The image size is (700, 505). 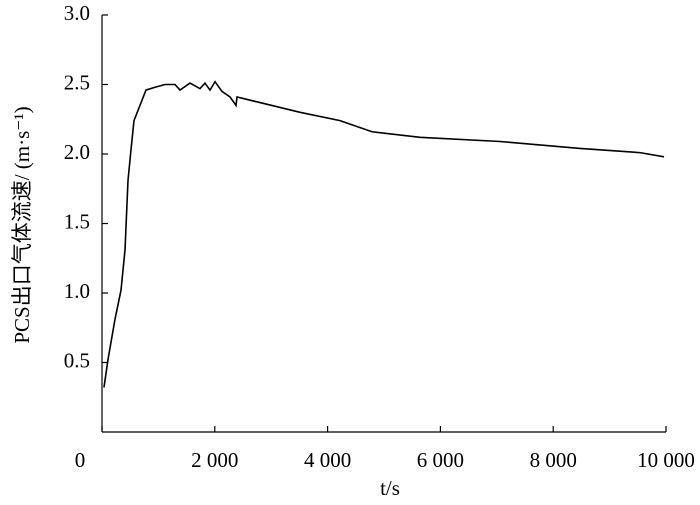 I want to click on y-axis-label: PCS出口气体流速/ (m·s⁻¹), so click(x=22, y=224).